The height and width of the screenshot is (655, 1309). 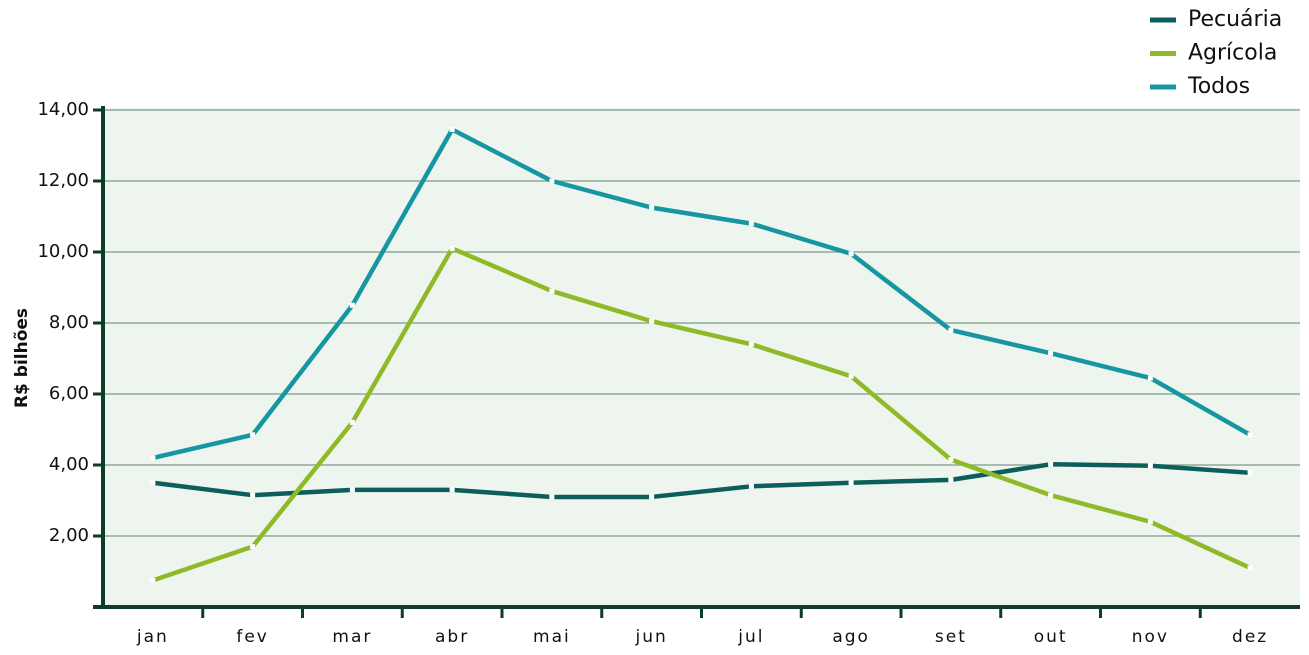 I want to click on x-tick-label: mar, so click(x=352, y=637).